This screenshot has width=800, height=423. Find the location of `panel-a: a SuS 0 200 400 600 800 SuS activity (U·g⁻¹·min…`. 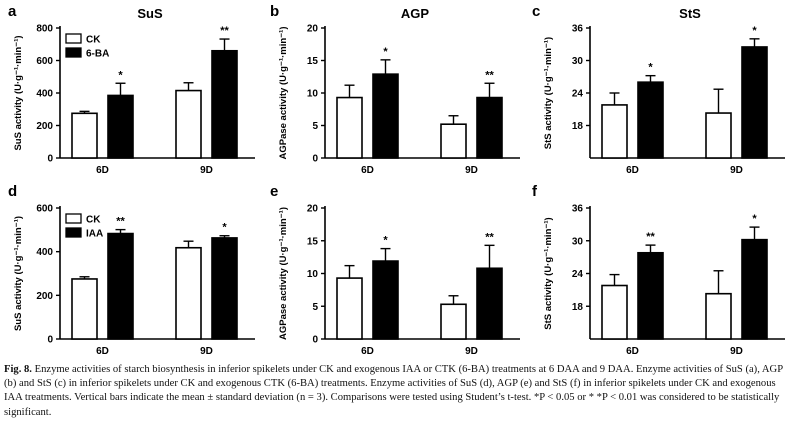

panel-a: a SuS 0 200 400 600 800 SuS activity (U·g⁻¹·min… is located at coordinates (131, 89).